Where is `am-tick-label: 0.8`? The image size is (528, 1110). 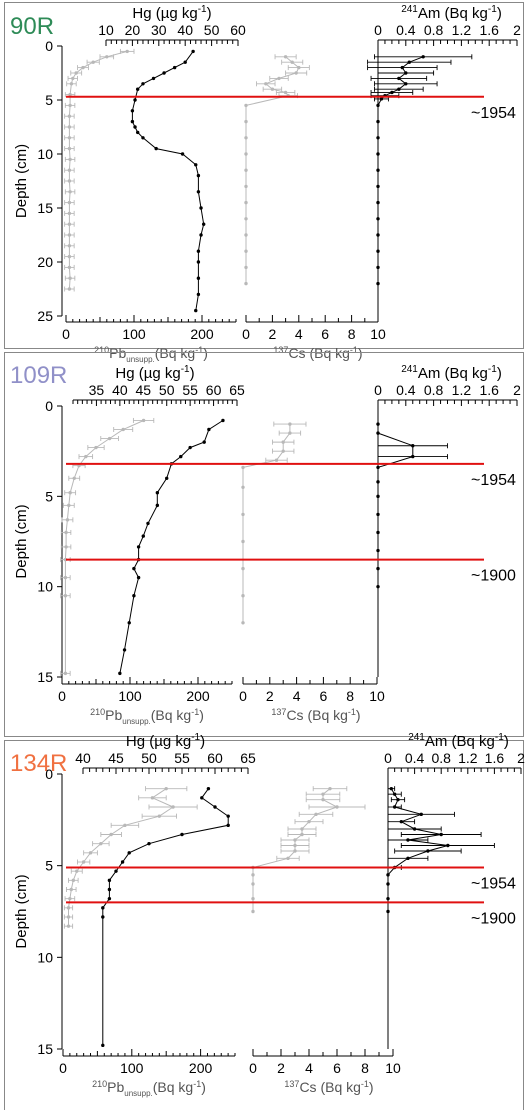 am-tick-label: 0.8 is located at coordinates (441, 758).